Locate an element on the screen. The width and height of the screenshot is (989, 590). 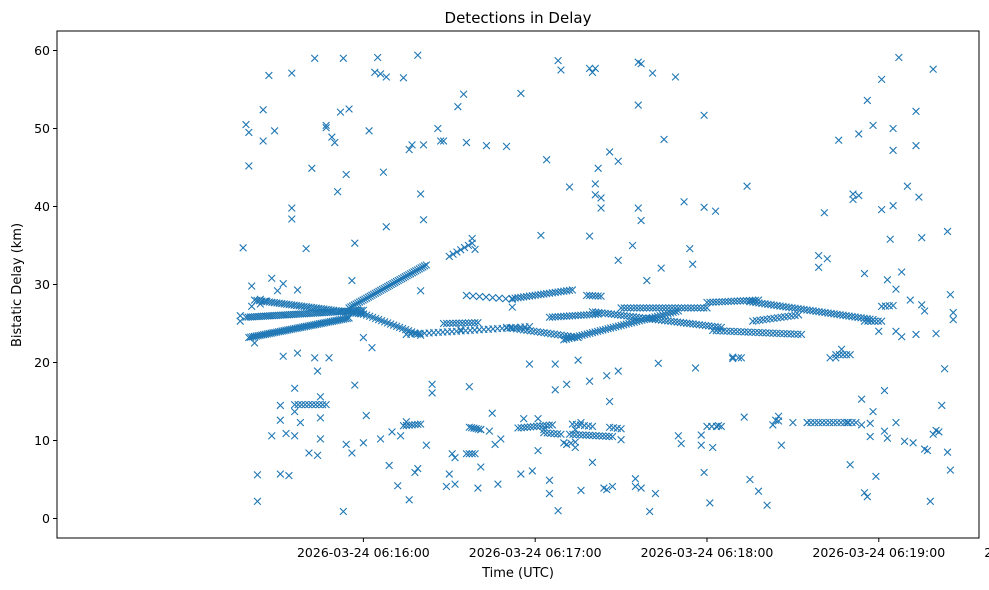
y-tick-label: 10 is located at coordinates (42, 440).